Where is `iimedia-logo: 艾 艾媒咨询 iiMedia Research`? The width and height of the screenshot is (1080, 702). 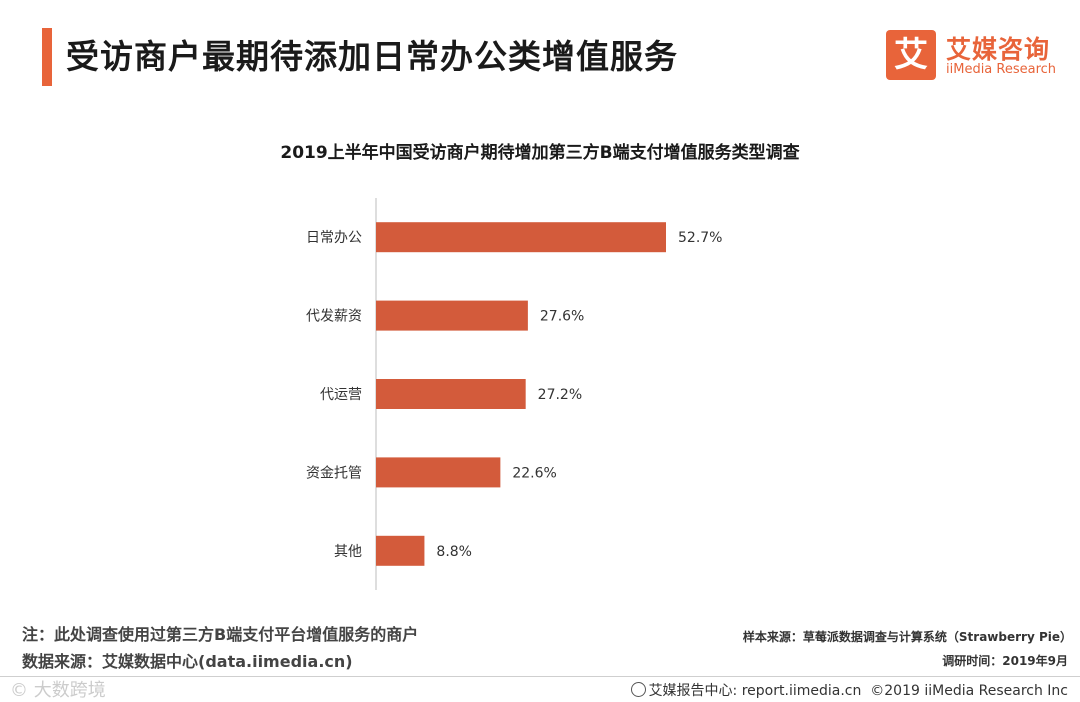 iimedia-logo: 艾 艾媒咨询 iiMedia Research is located at coordinates (976, 56).